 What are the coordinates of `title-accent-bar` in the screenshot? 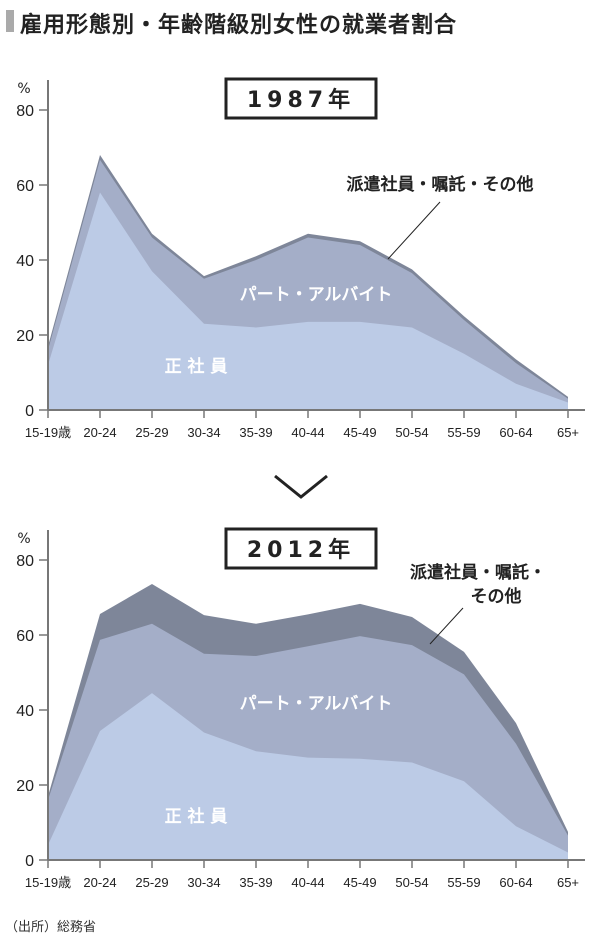 It's located at (10, 21).